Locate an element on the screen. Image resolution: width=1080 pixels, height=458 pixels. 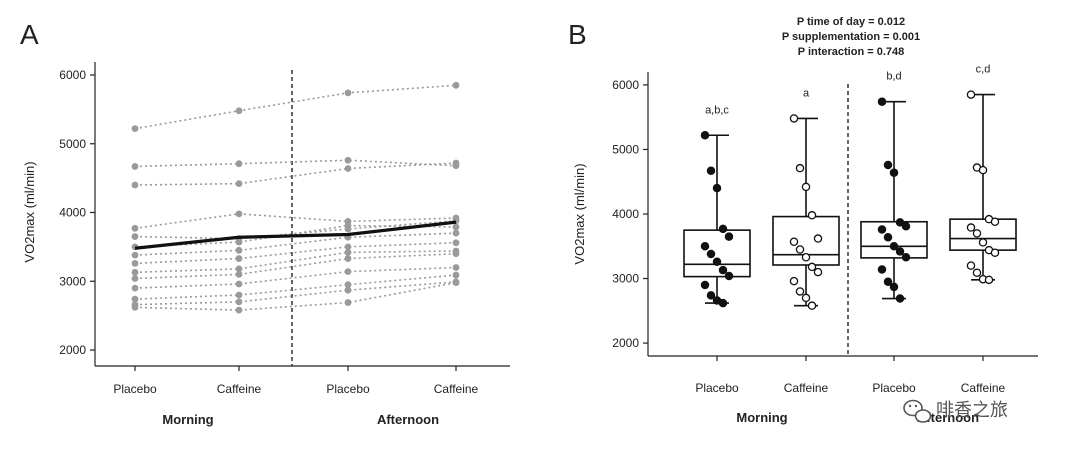
panel-a-letter: A is located at coordinates (29, 34).